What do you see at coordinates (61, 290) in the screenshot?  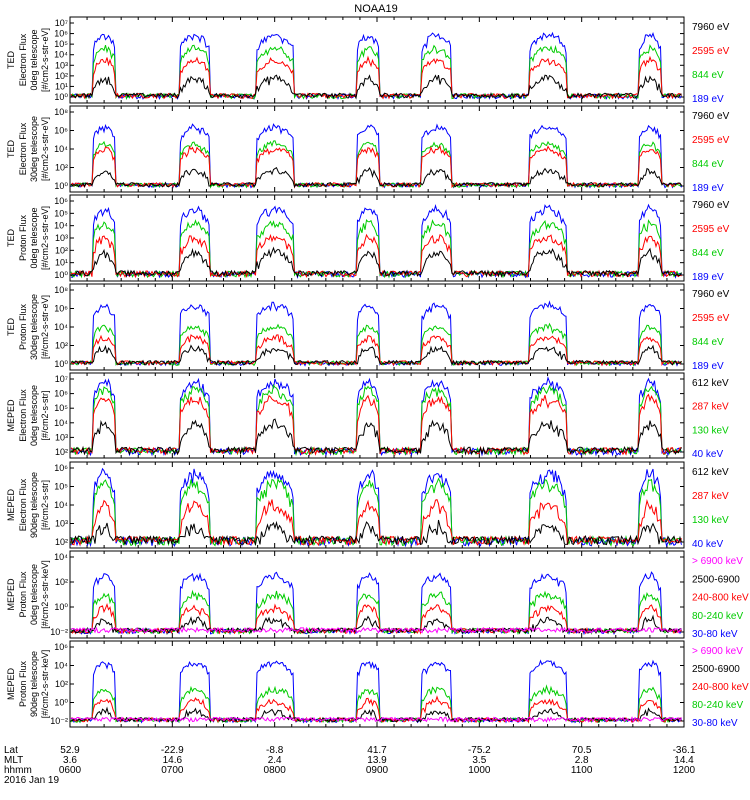 I see `y-tick-label: 10⁸` at bounding box center [61, 290].